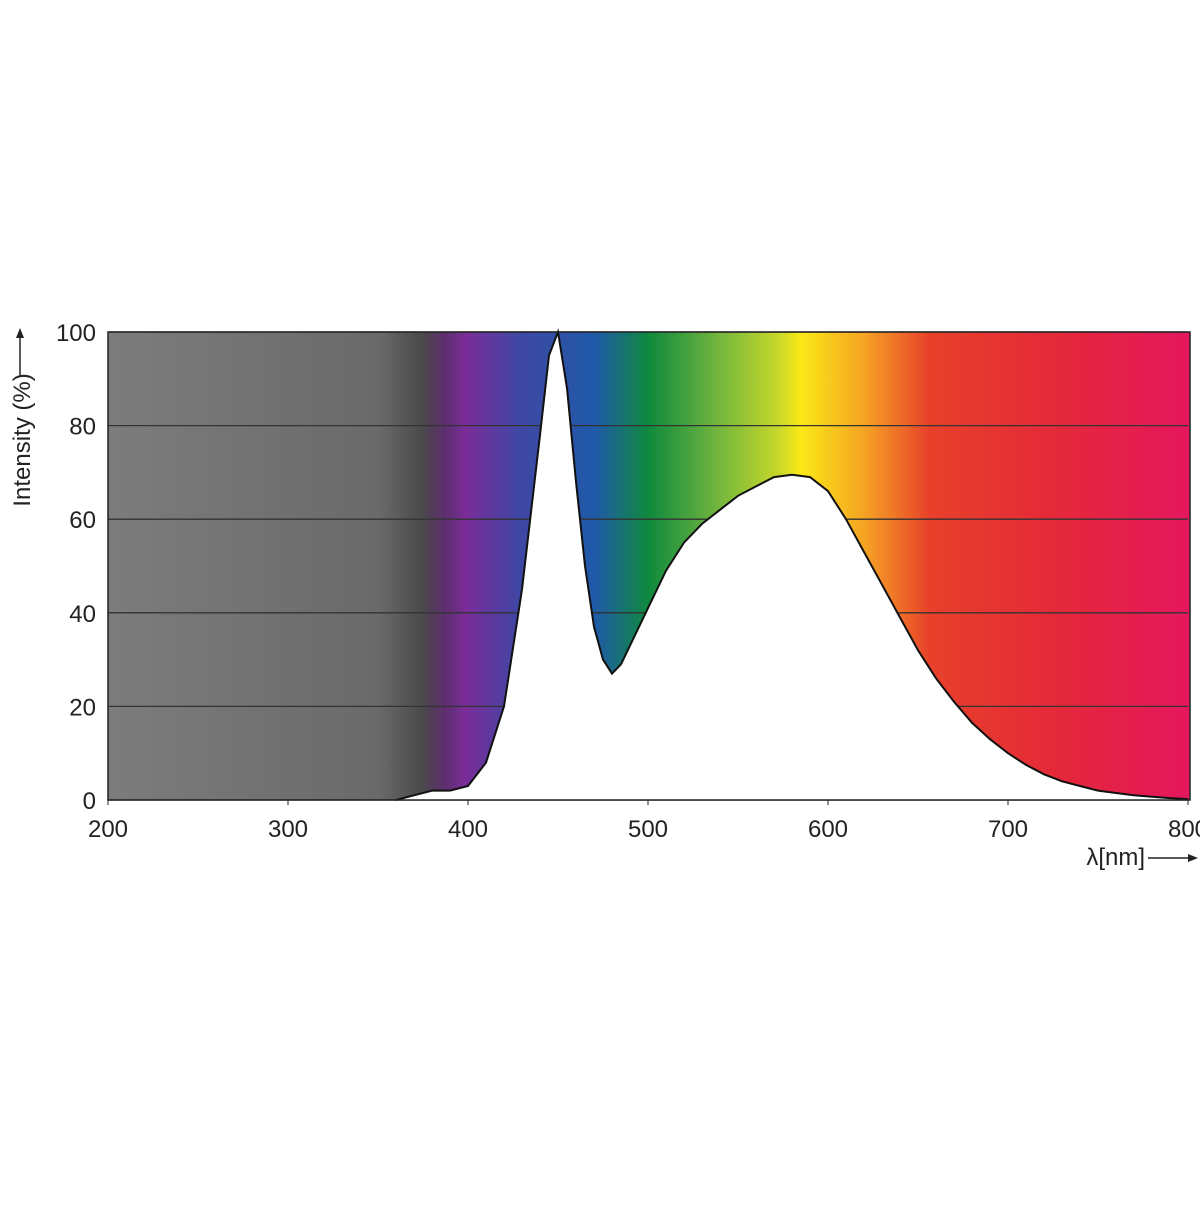 The image size is (1200, 1205). Describe the element at coordinates (82, 707) in the screenshot. I see `y-tick-label: 20` at that location.